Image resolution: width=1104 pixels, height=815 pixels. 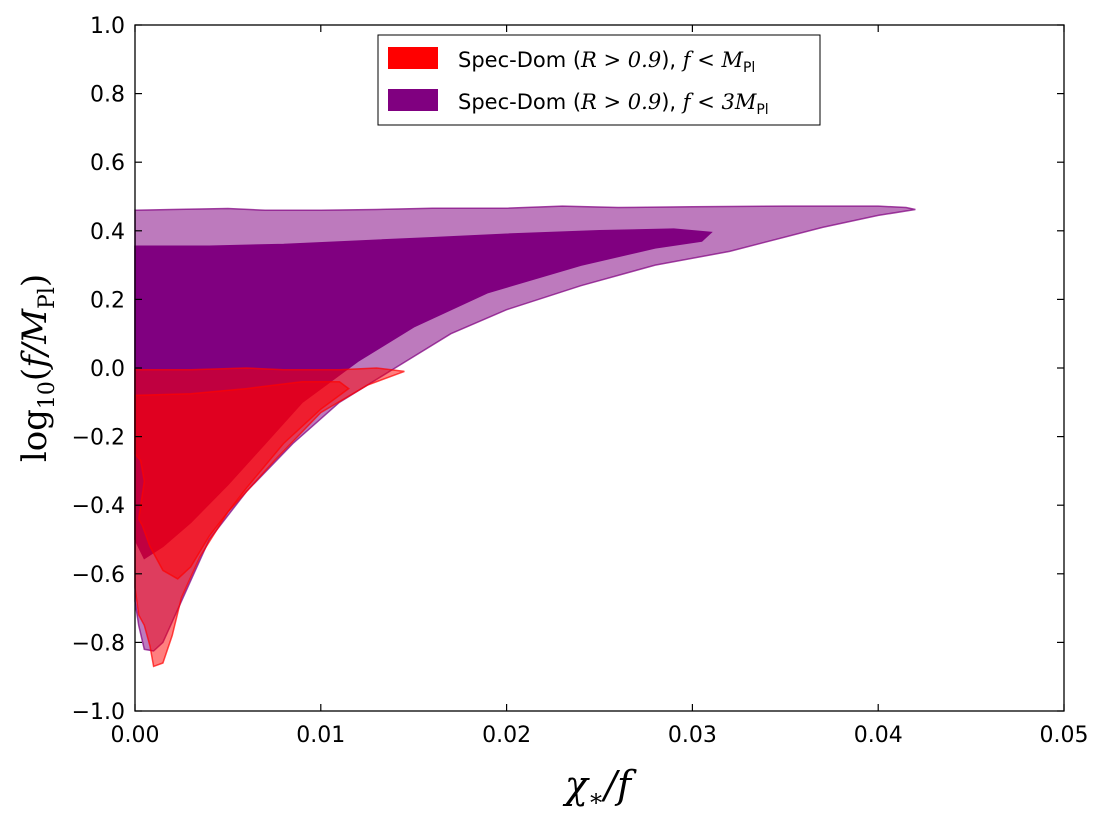 What do you see at coordinates (320, 735) in the screenshot?
I see `x-tick-label: 0.01` at bounding box center [320, 735].